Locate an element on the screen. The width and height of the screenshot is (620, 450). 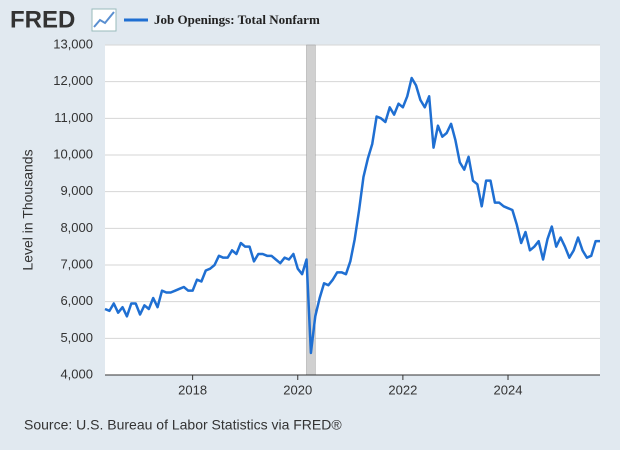
y-tick-label: 6,000 is located at coordinates (76, 300).